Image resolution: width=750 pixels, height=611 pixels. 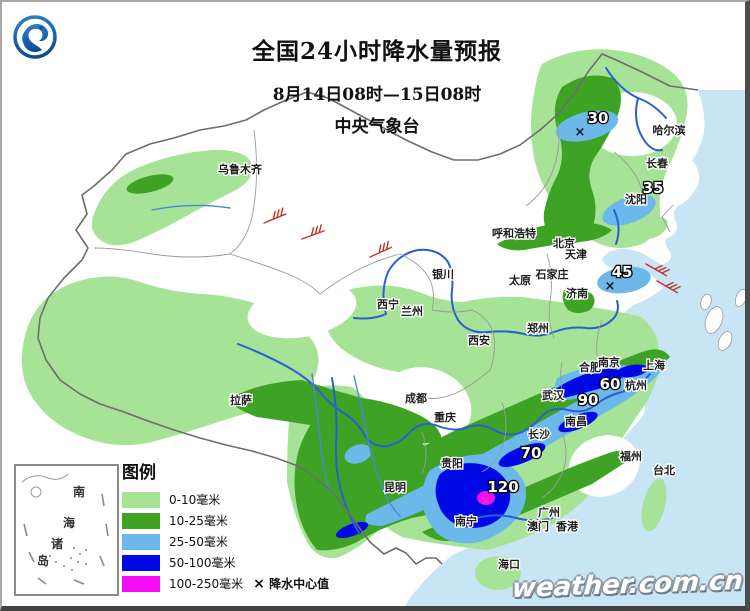 I want to click on city-label: 济南, so click(x=577, y=293).